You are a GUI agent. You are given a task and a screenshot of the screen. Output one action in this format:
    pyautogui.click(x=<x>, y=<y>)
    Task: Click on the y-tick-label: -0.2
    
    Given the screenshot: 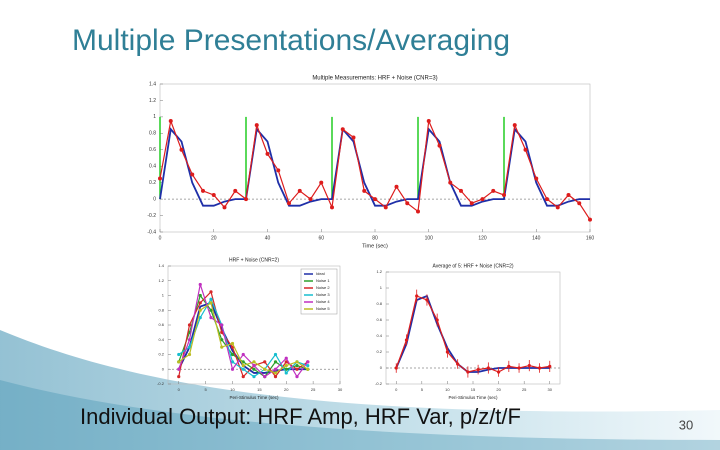 What is the action you would take?
    pyautogui.click(x=151, y=216)
    